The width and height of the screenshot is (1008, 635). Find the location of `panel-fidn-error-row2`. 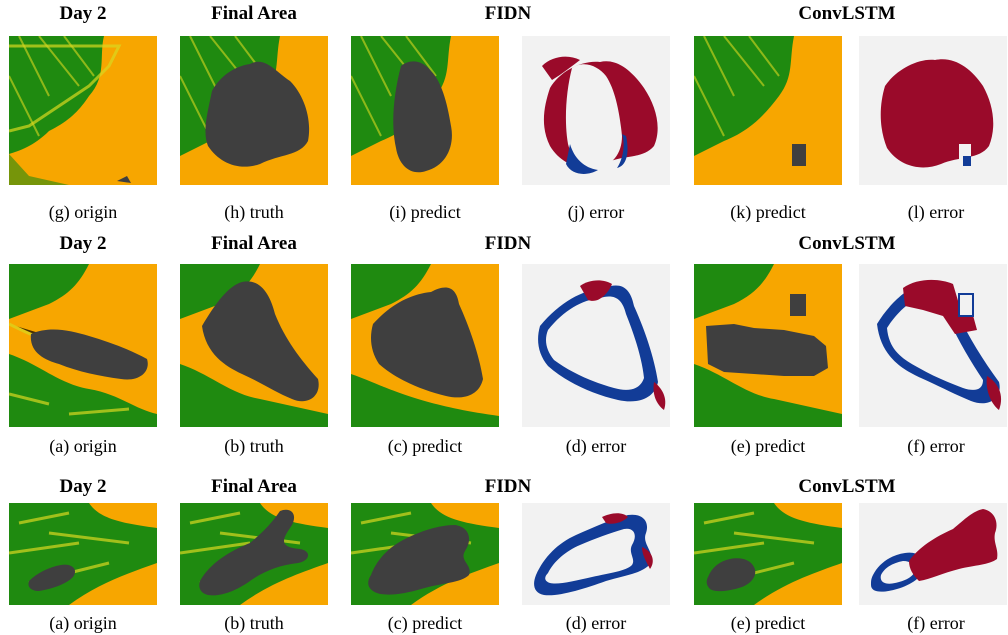

panel-fidn-error-row2 is located at coordinates (596, 345).